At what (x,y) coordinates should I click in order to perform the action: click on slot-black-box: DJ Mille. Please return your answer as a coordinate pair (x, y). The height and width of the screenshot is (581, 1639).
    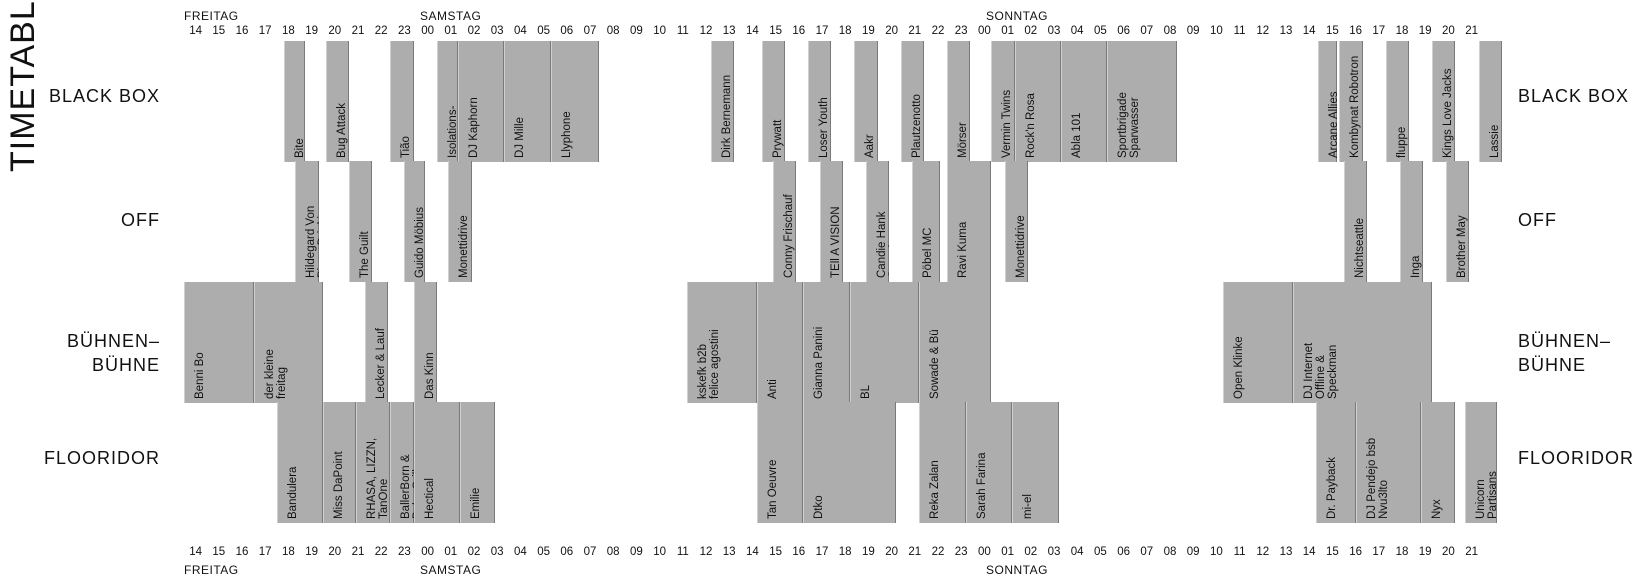
    Looking at the image, I should click on (527, 101).